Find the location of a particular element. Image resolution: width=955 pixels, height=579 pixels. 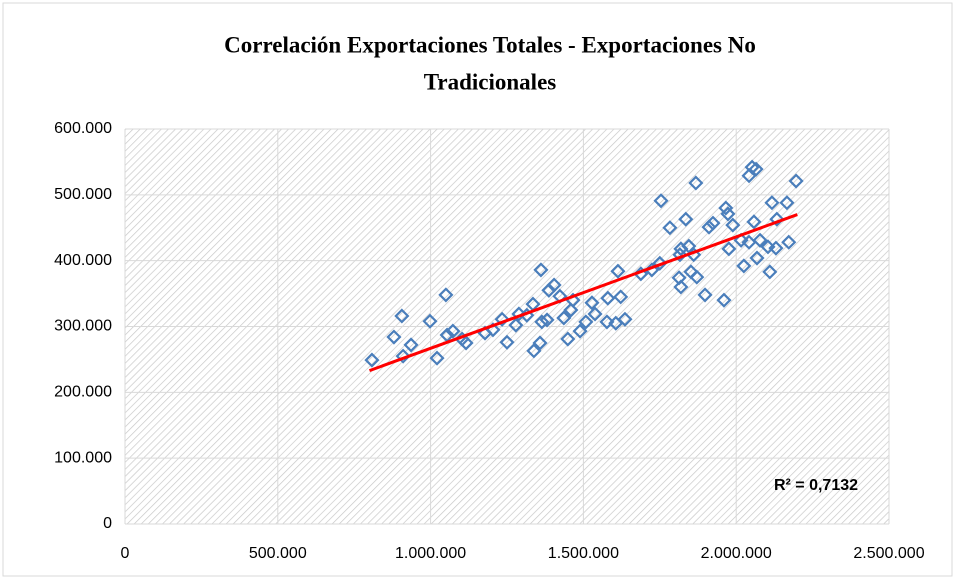

x-tick-label: 1.500.000 is located at coordinates (583, 553).